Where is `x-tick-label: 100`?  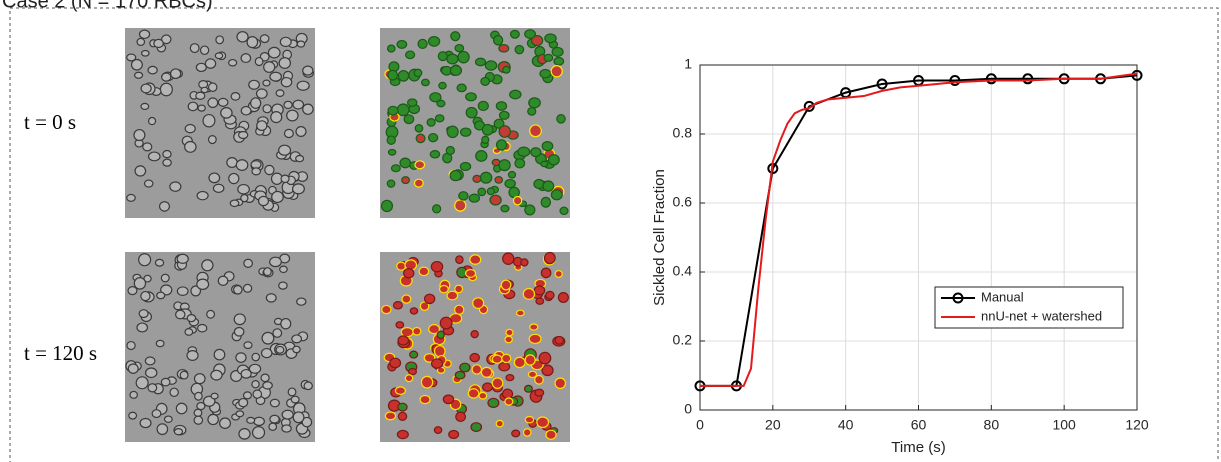 x-tick-label: 100 is located at coordinates (1064, 425).